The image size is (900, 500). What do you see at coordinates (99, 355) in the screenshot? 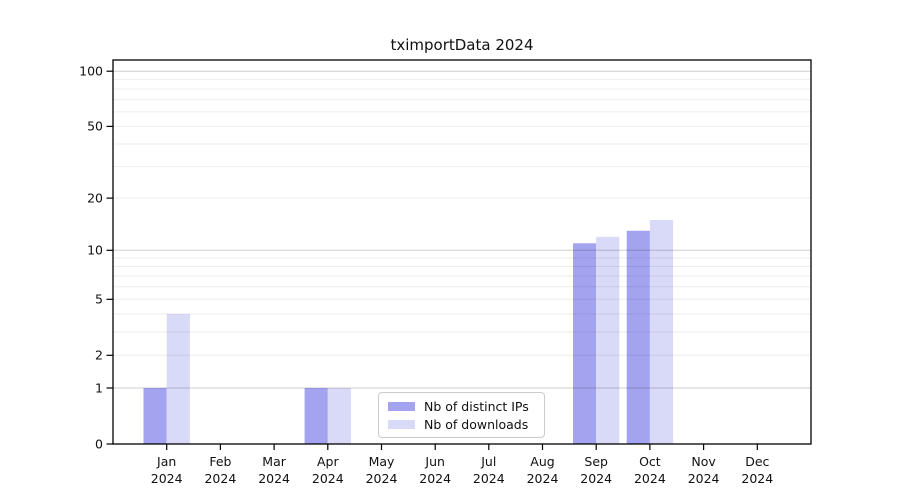
I see `y-tick-label: 2` at bounding box center [99, 355].